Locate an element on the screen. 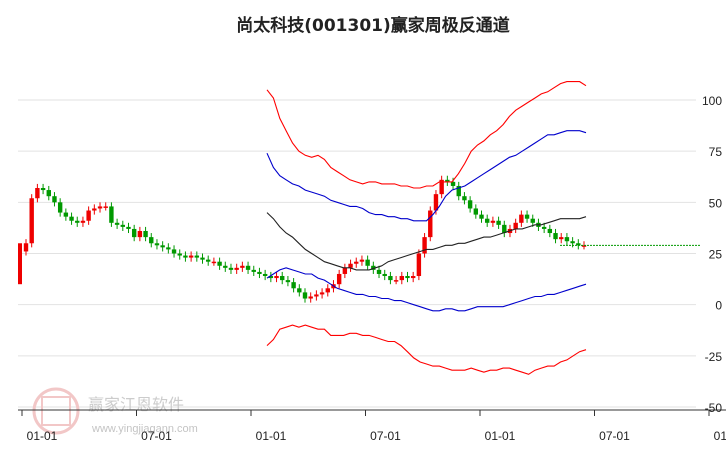  y-tick-label: 25 is located at coordinates (716, 255).